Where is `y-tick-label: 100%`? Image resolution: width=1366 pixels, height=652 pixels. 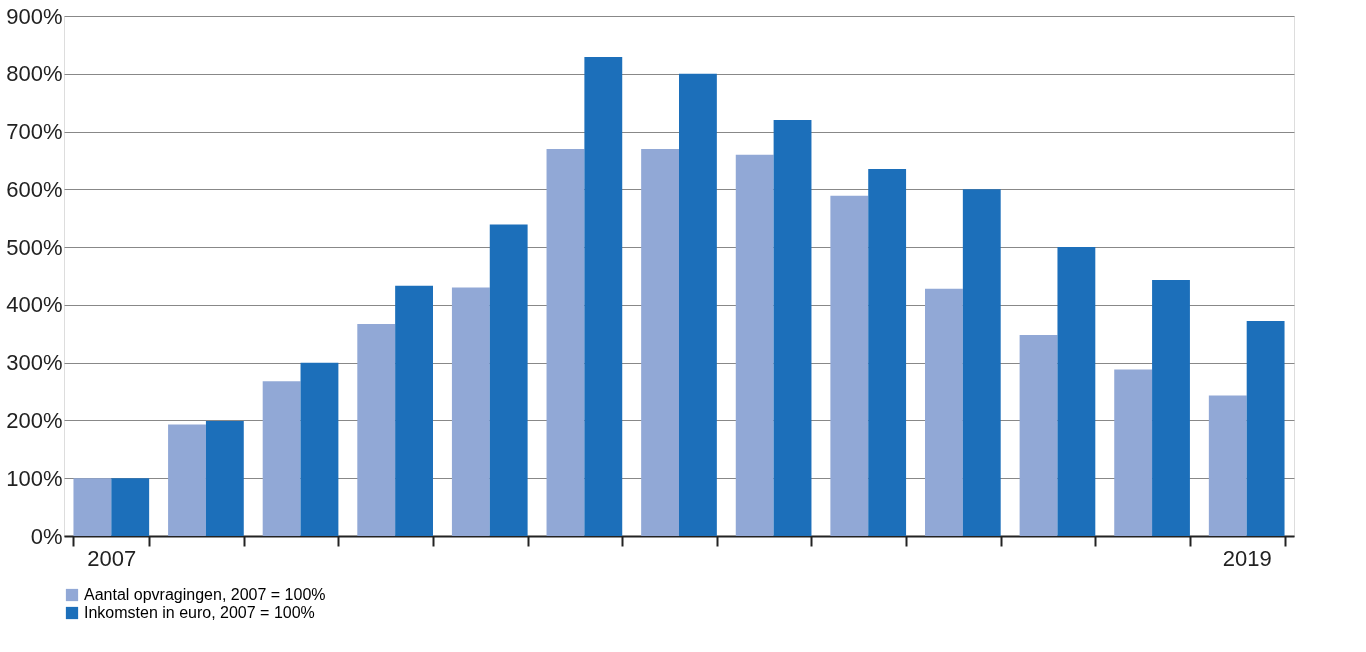 y-tick-label: 100% is located at coordinates (34, 478).